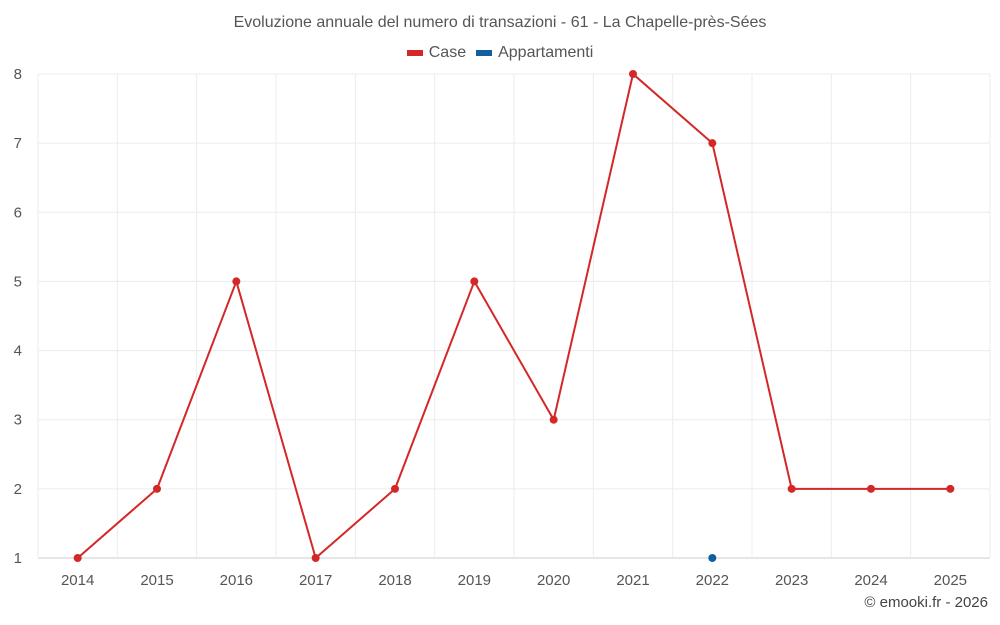 This screenshot has height=625, width=1000. I want to click on legend-item-case: Case, so click(436, 53).